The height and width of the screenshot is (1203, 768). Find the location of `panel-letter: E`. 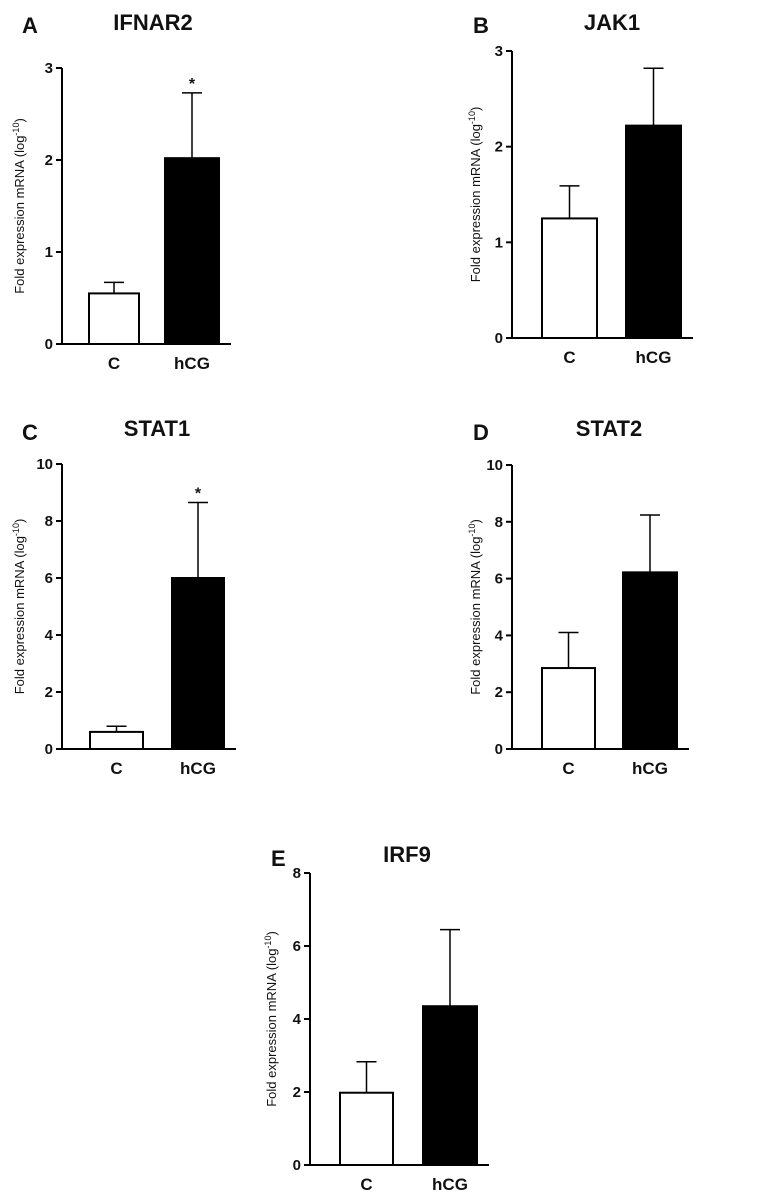

panel-letter: E is located at coordinates (278, 858).